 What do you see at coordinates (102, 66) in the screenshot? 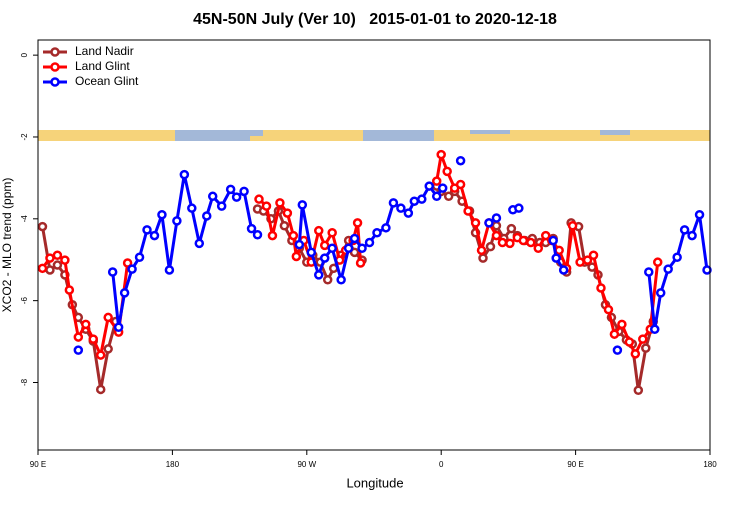
I see `legend-label: Land Glint` at bounding box center [102, 66].